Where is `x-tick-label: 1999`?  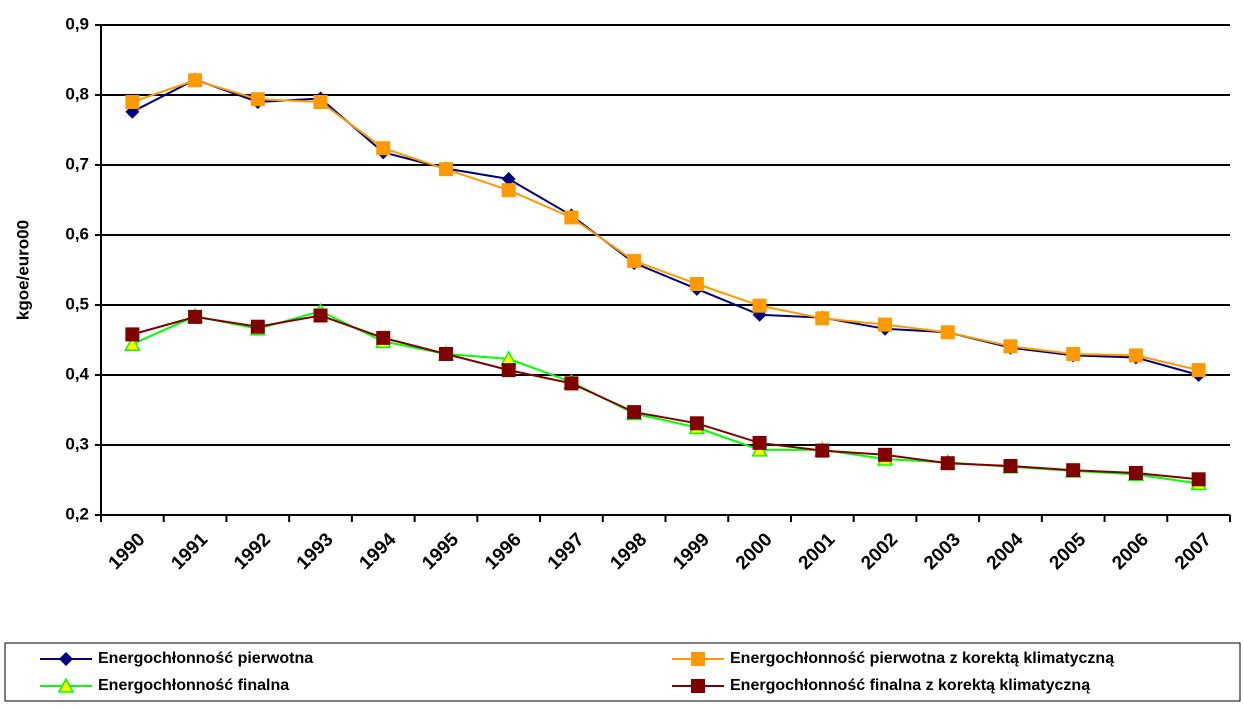 x-tick-label: 1999 is located at coordinates (691, 551).